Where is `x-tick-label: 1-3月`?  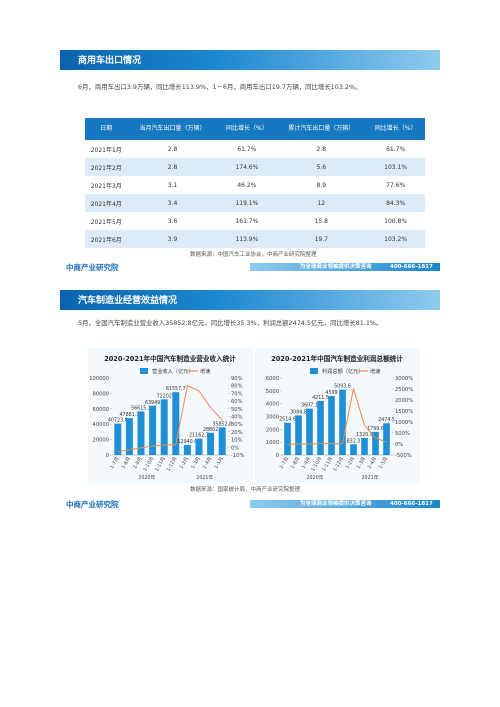
x-tick-label: 1-3月 is located at coordinates (196, 463).